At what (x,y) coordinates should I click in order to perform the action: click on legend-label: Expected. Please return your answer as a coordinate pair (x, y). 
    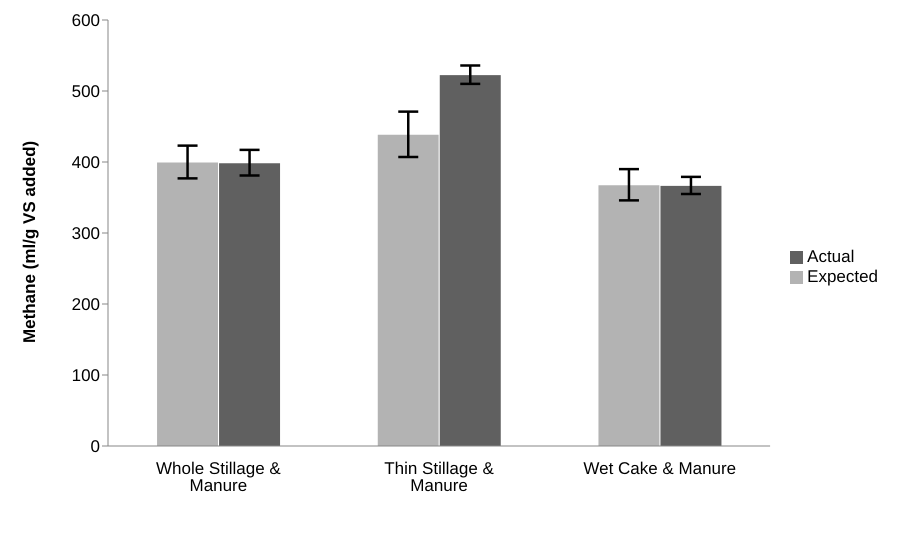
    Looking at the image, I should click on (842, 276).